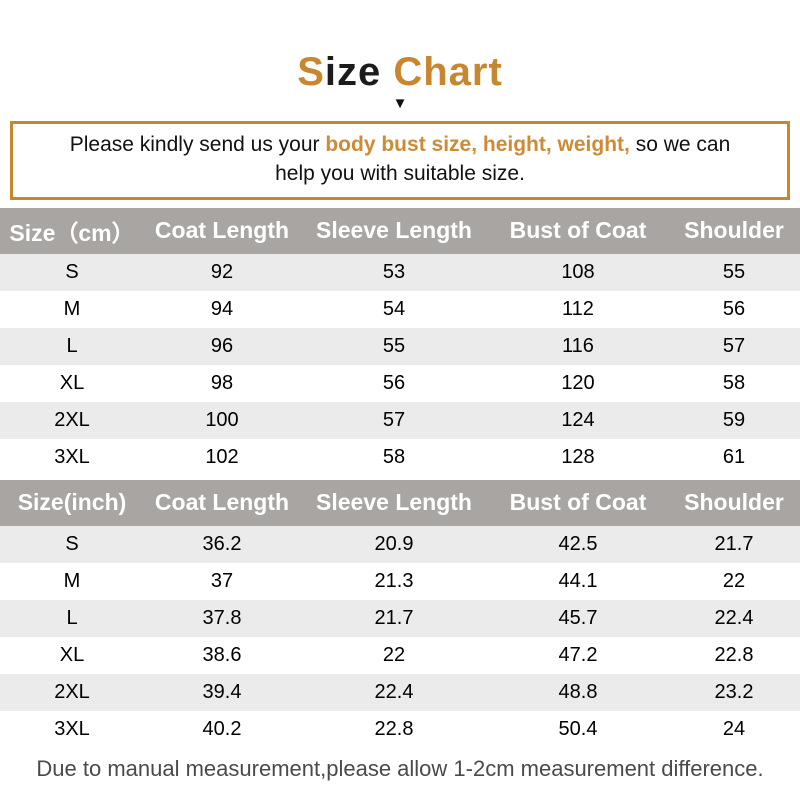 This screenshot has width=800, height=800. I want to click on table-row: 3XL 102 58 128 61, so click(400, 457).